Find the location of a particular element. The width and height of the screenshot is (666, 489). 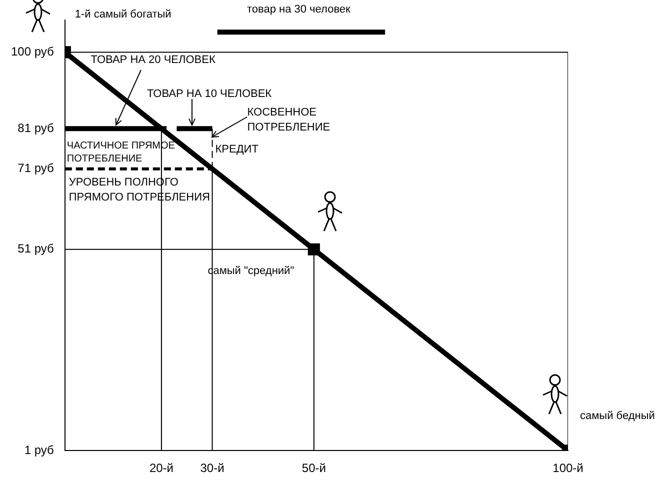

annotation: ТОВАР НА 10 ЧЕЛОВЕК is located at coordinates (209, 94).